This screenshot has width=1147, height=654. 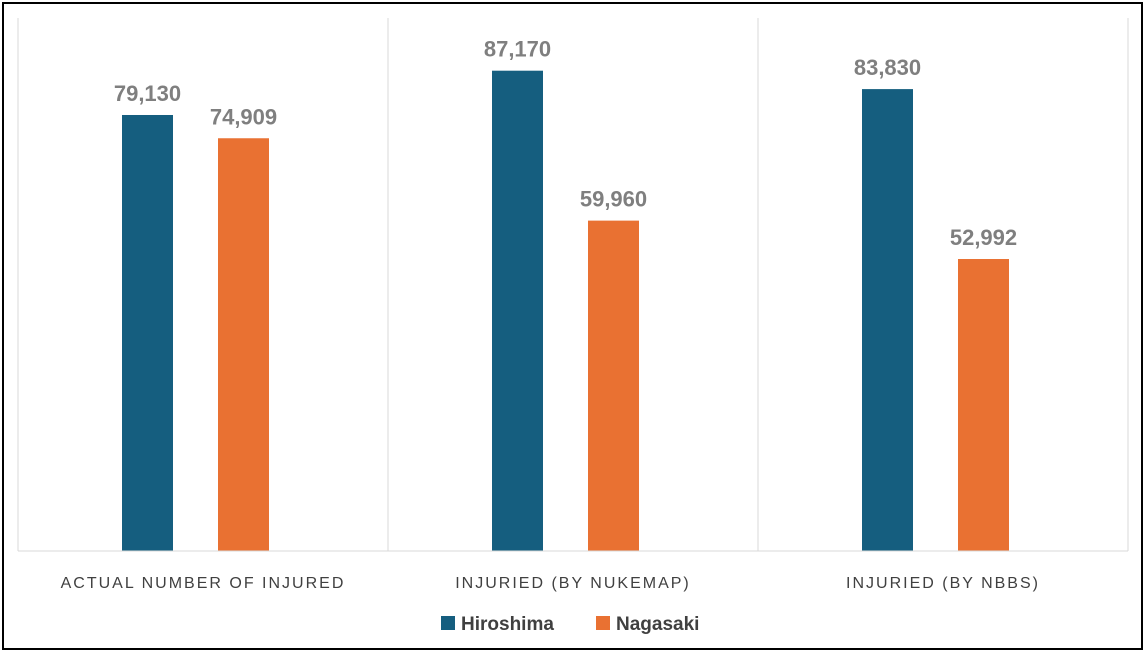 I want to click on legend-swatch-nagasaki, so click(x=603, y=623).